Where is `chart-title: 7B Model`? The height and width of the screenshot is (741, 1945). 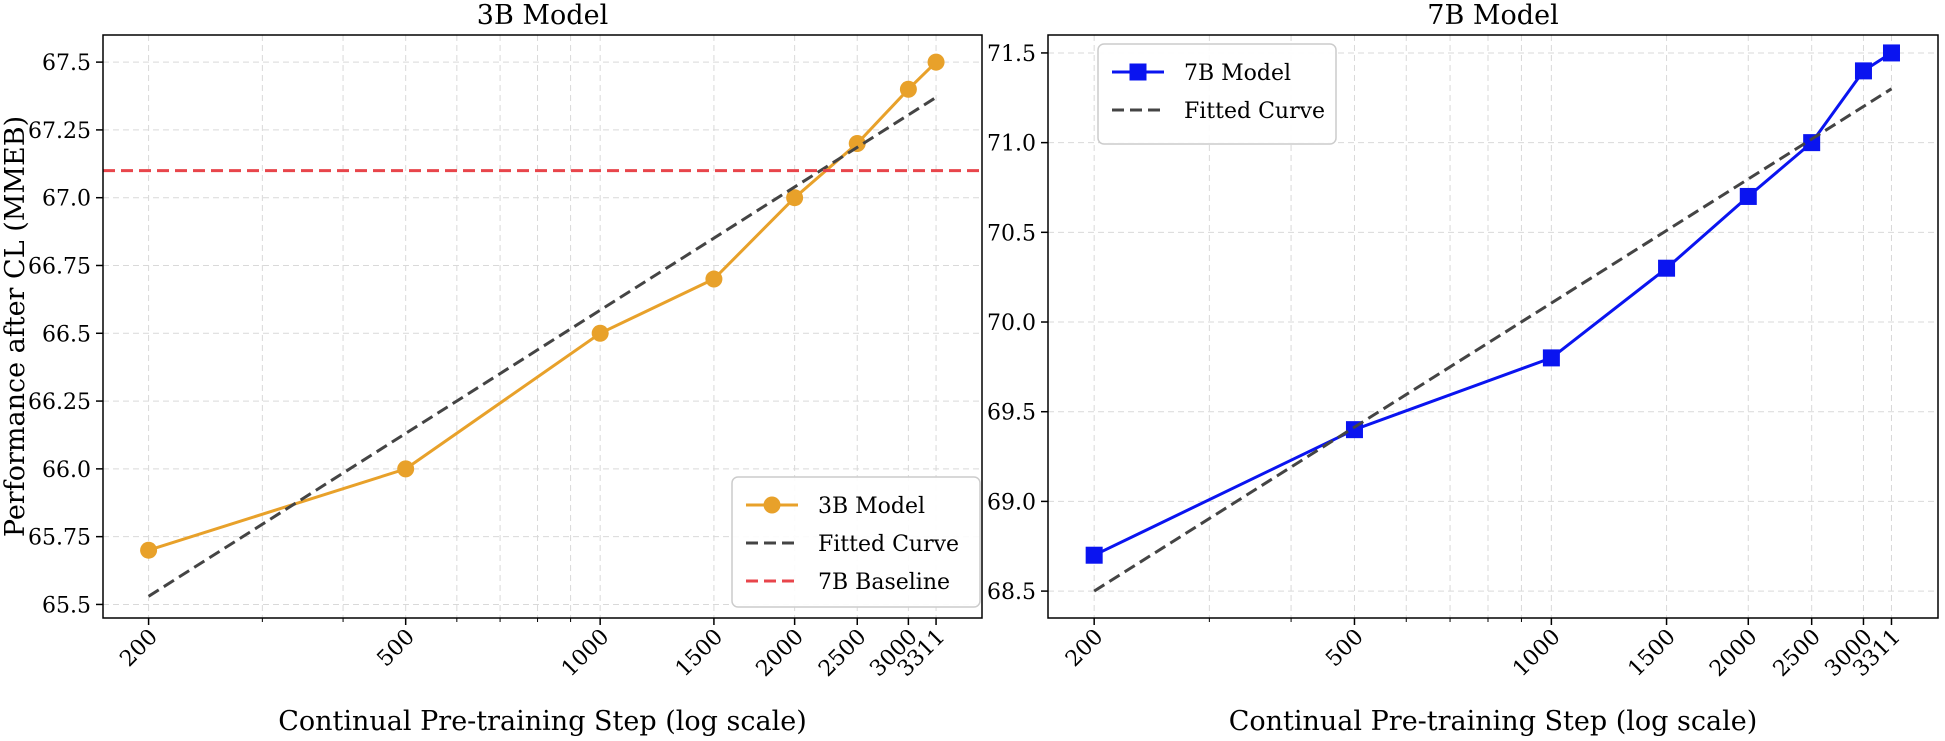 chart-title: 7B Model is located at coordinates (1492, 15).